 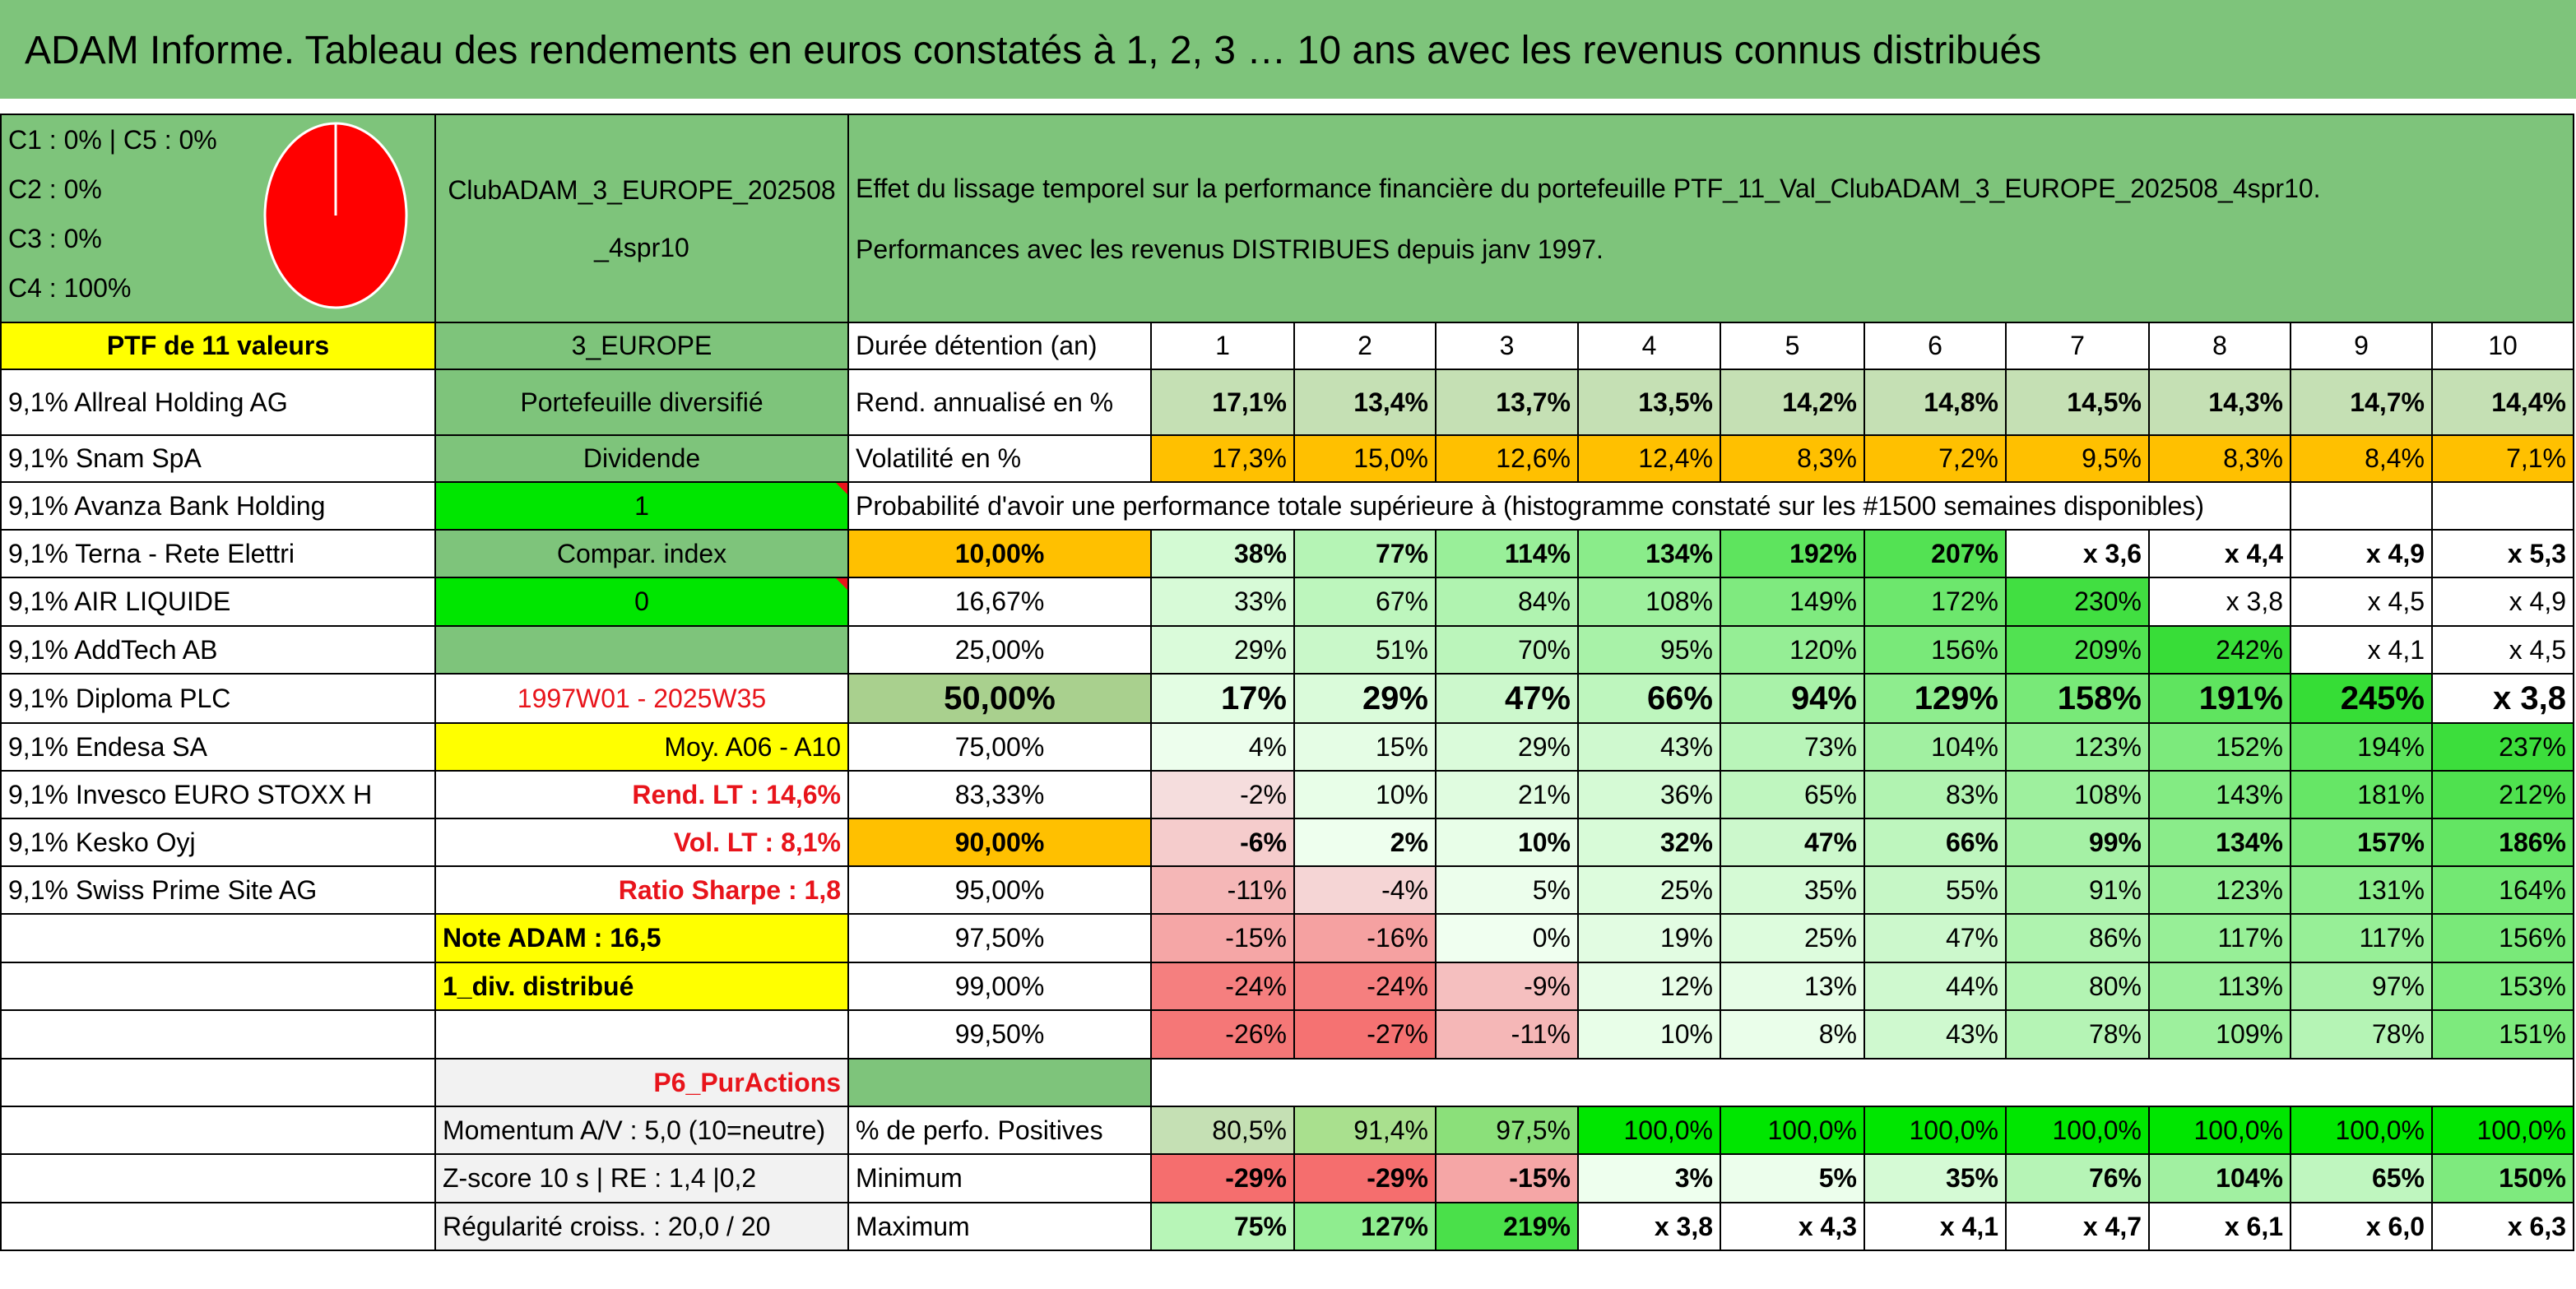 What do you see at coordinates (999, 986) in the screenshot?
I see `proba-threshold: 99,00%` at bounding box center [999, 986].